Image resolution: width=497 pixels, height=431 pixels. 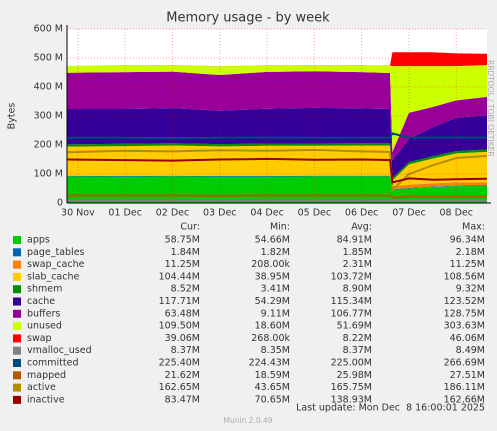 I want to click on legend-cur: 225.40M, so click(x=179, y=363).